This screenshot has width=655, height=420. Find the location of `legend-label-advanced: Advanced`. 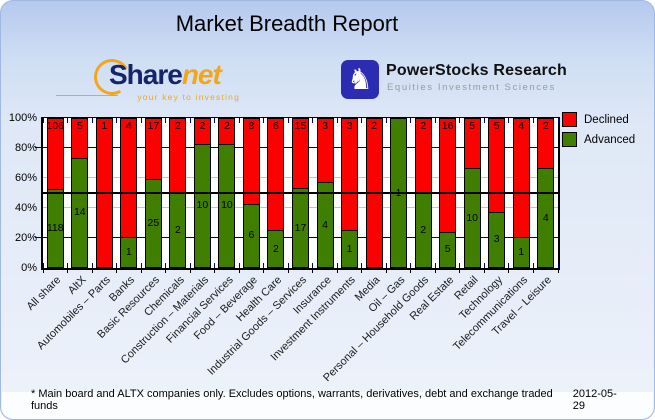

legend-label-advanced: Advanced is located at coordinates (610, 139).